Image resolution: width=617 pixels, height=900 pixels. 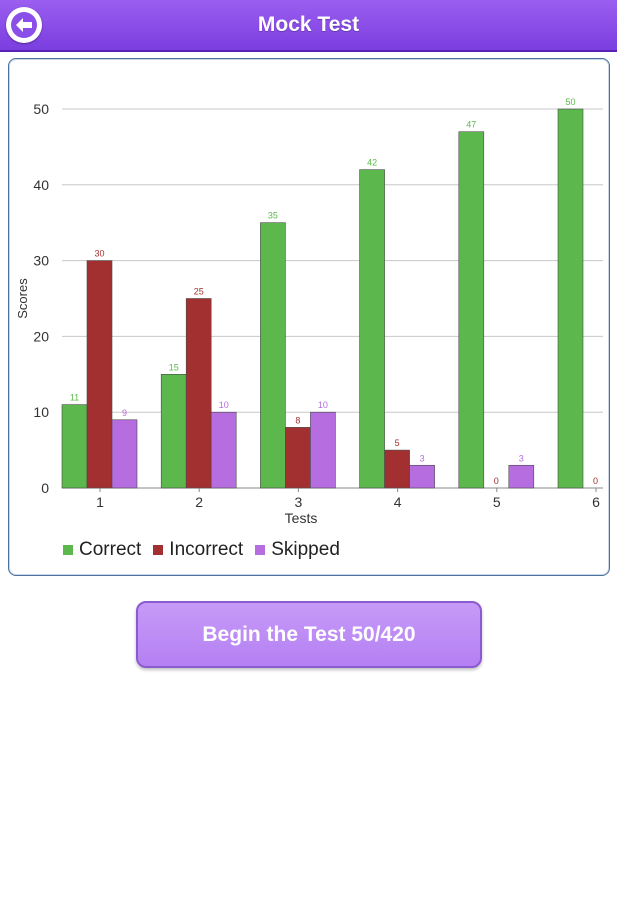 What do you see at coordinates (22, 298) in the screenshot?
I see `y-axis-label: Scores` at bounding box center [22, 298].